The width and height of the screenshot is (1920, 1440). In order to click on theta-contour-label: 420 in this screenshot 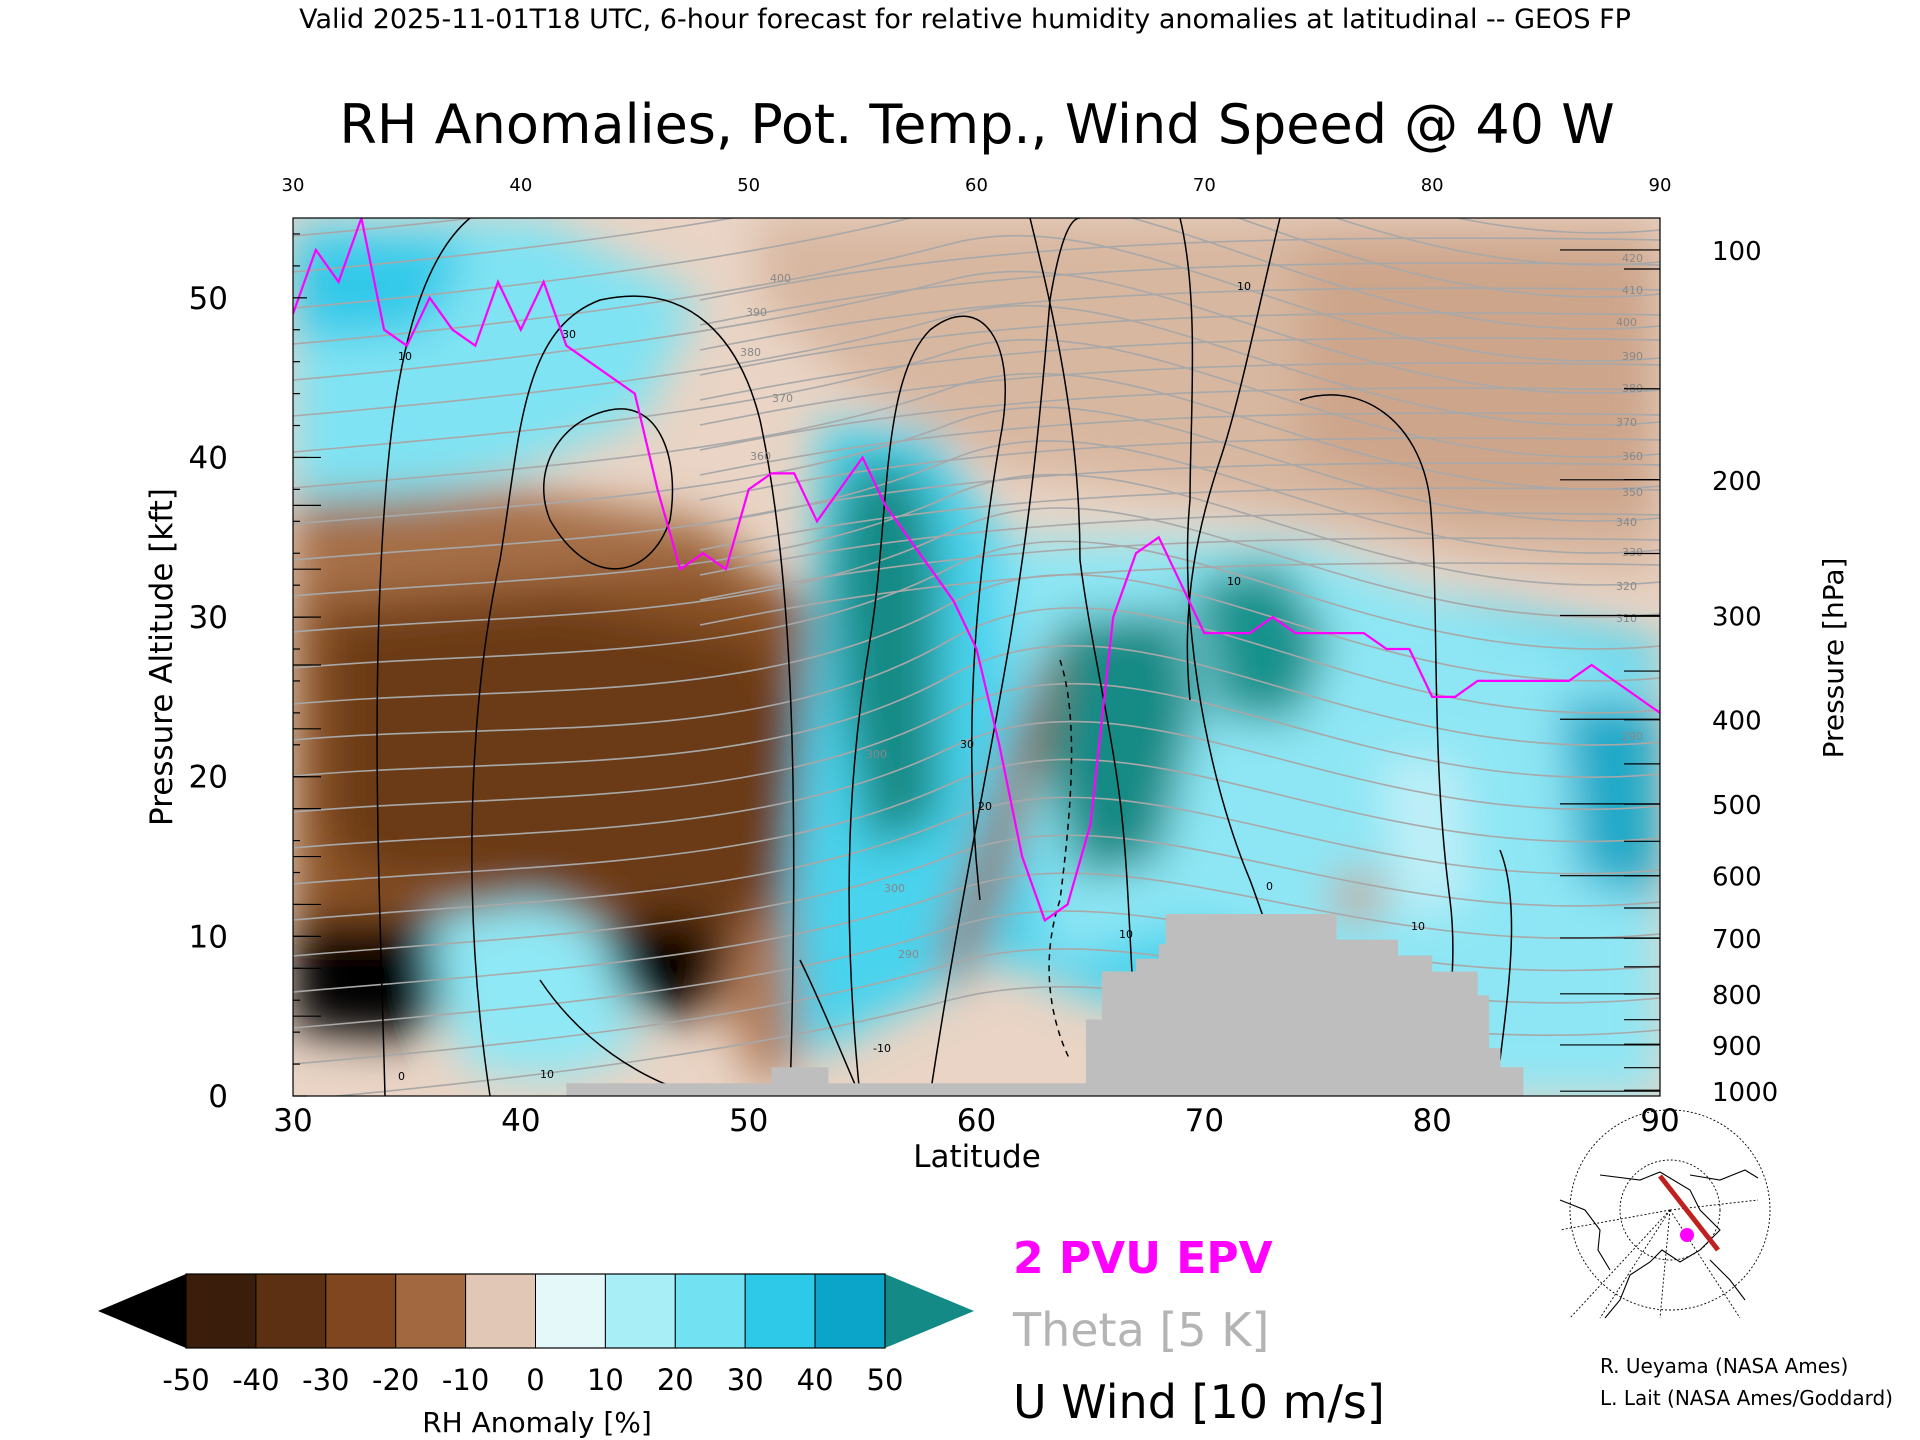, I will do `click(1632, 258)`.